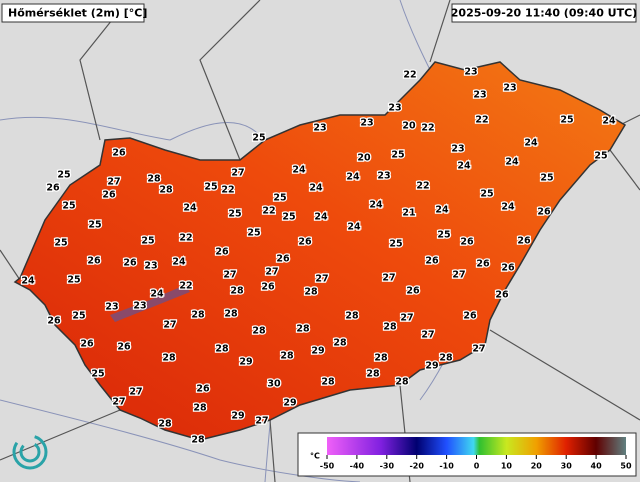  I want to click on colorbar-tick-label: -40, so click(357, 466).